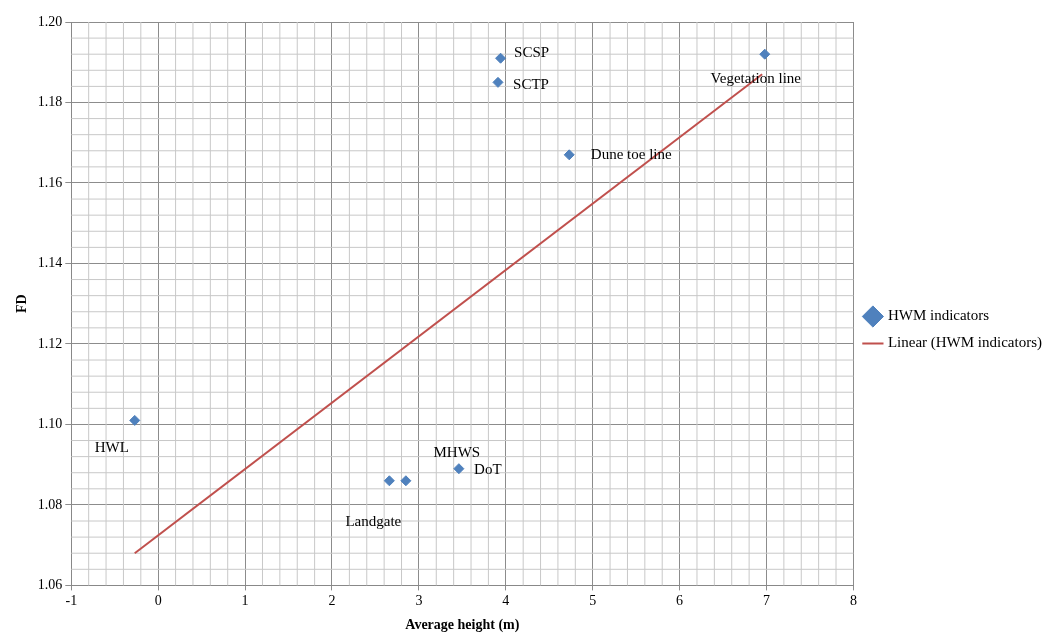  What do you see at coordinates (111, 447) in the screenshot?
I see `annotation: HWL` at bounding box center [111, 447].